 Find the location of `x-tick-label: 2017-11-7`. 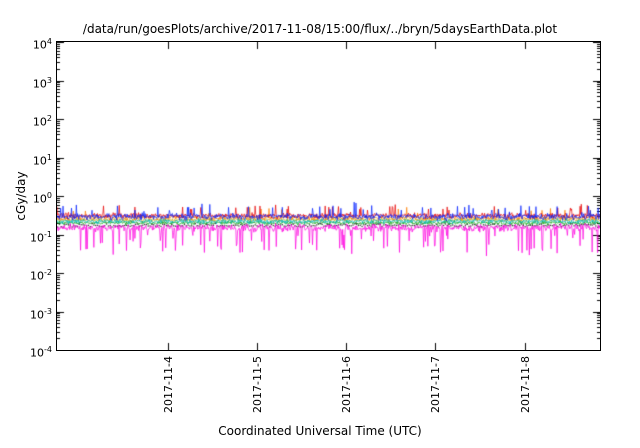

x-tick-label: 2017-11-7 is located at coordinates (436, 384).